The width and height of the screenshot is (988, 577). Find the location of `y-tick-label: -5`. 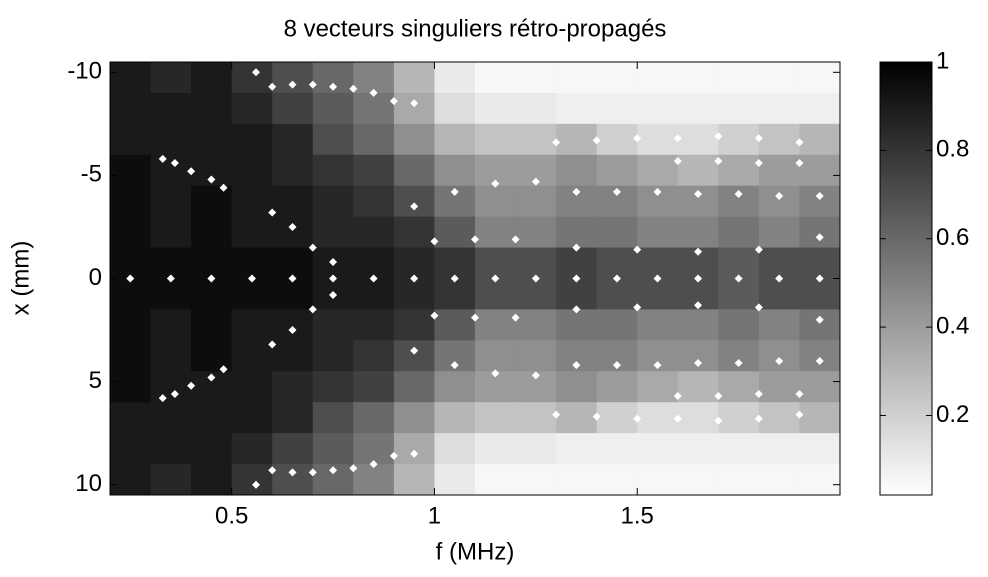

y-tick-label: -5 is located at coordinates (91, 174).